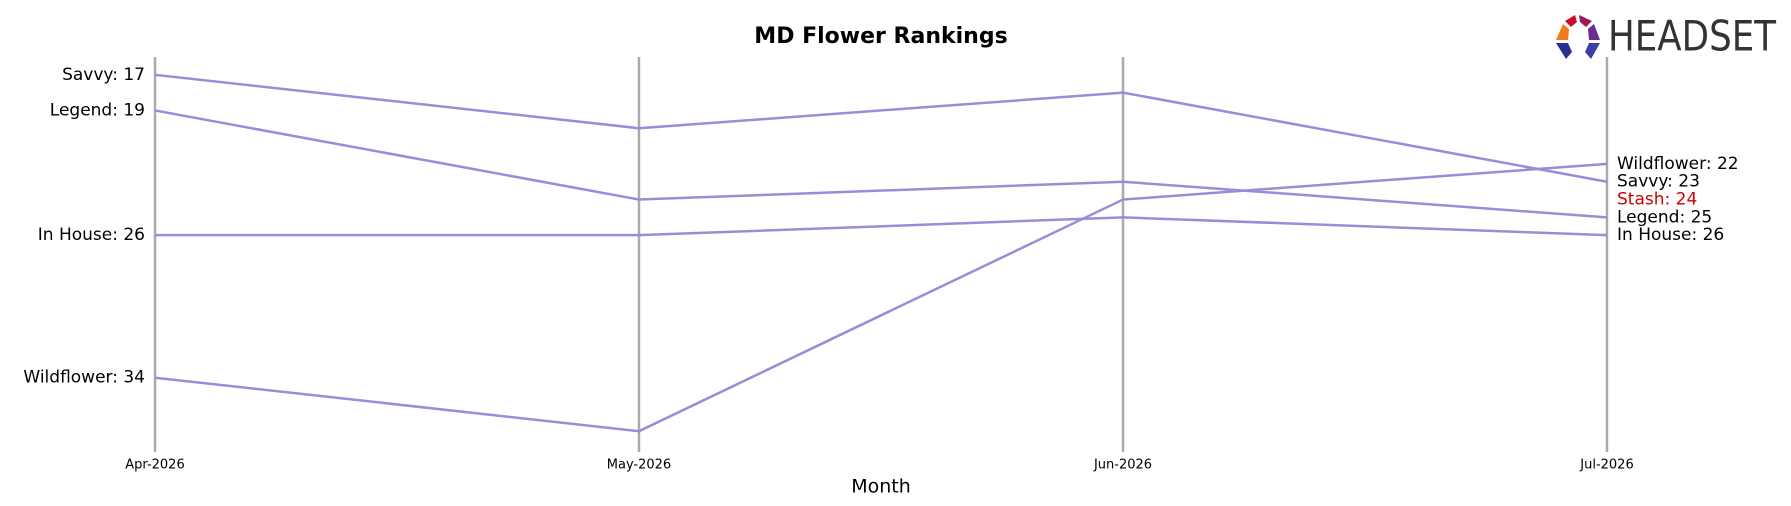  I want to click on rank-label: Wildflower: 22, so click(1678, 164).